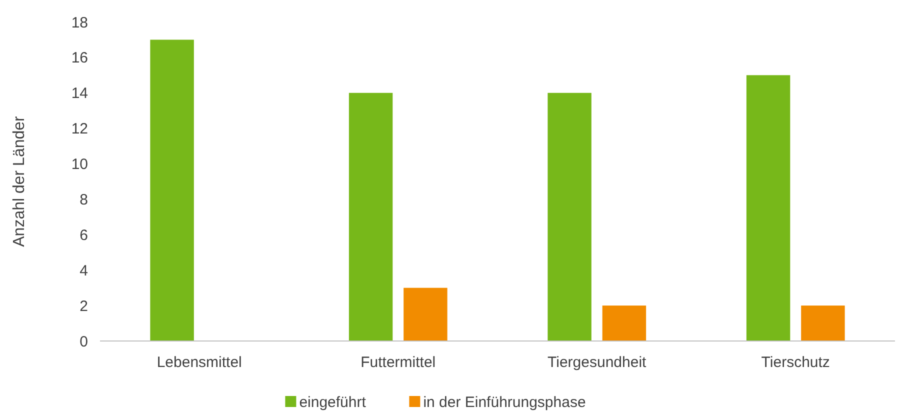  I want to click on y-tick-label: 14, so click(79, 93).